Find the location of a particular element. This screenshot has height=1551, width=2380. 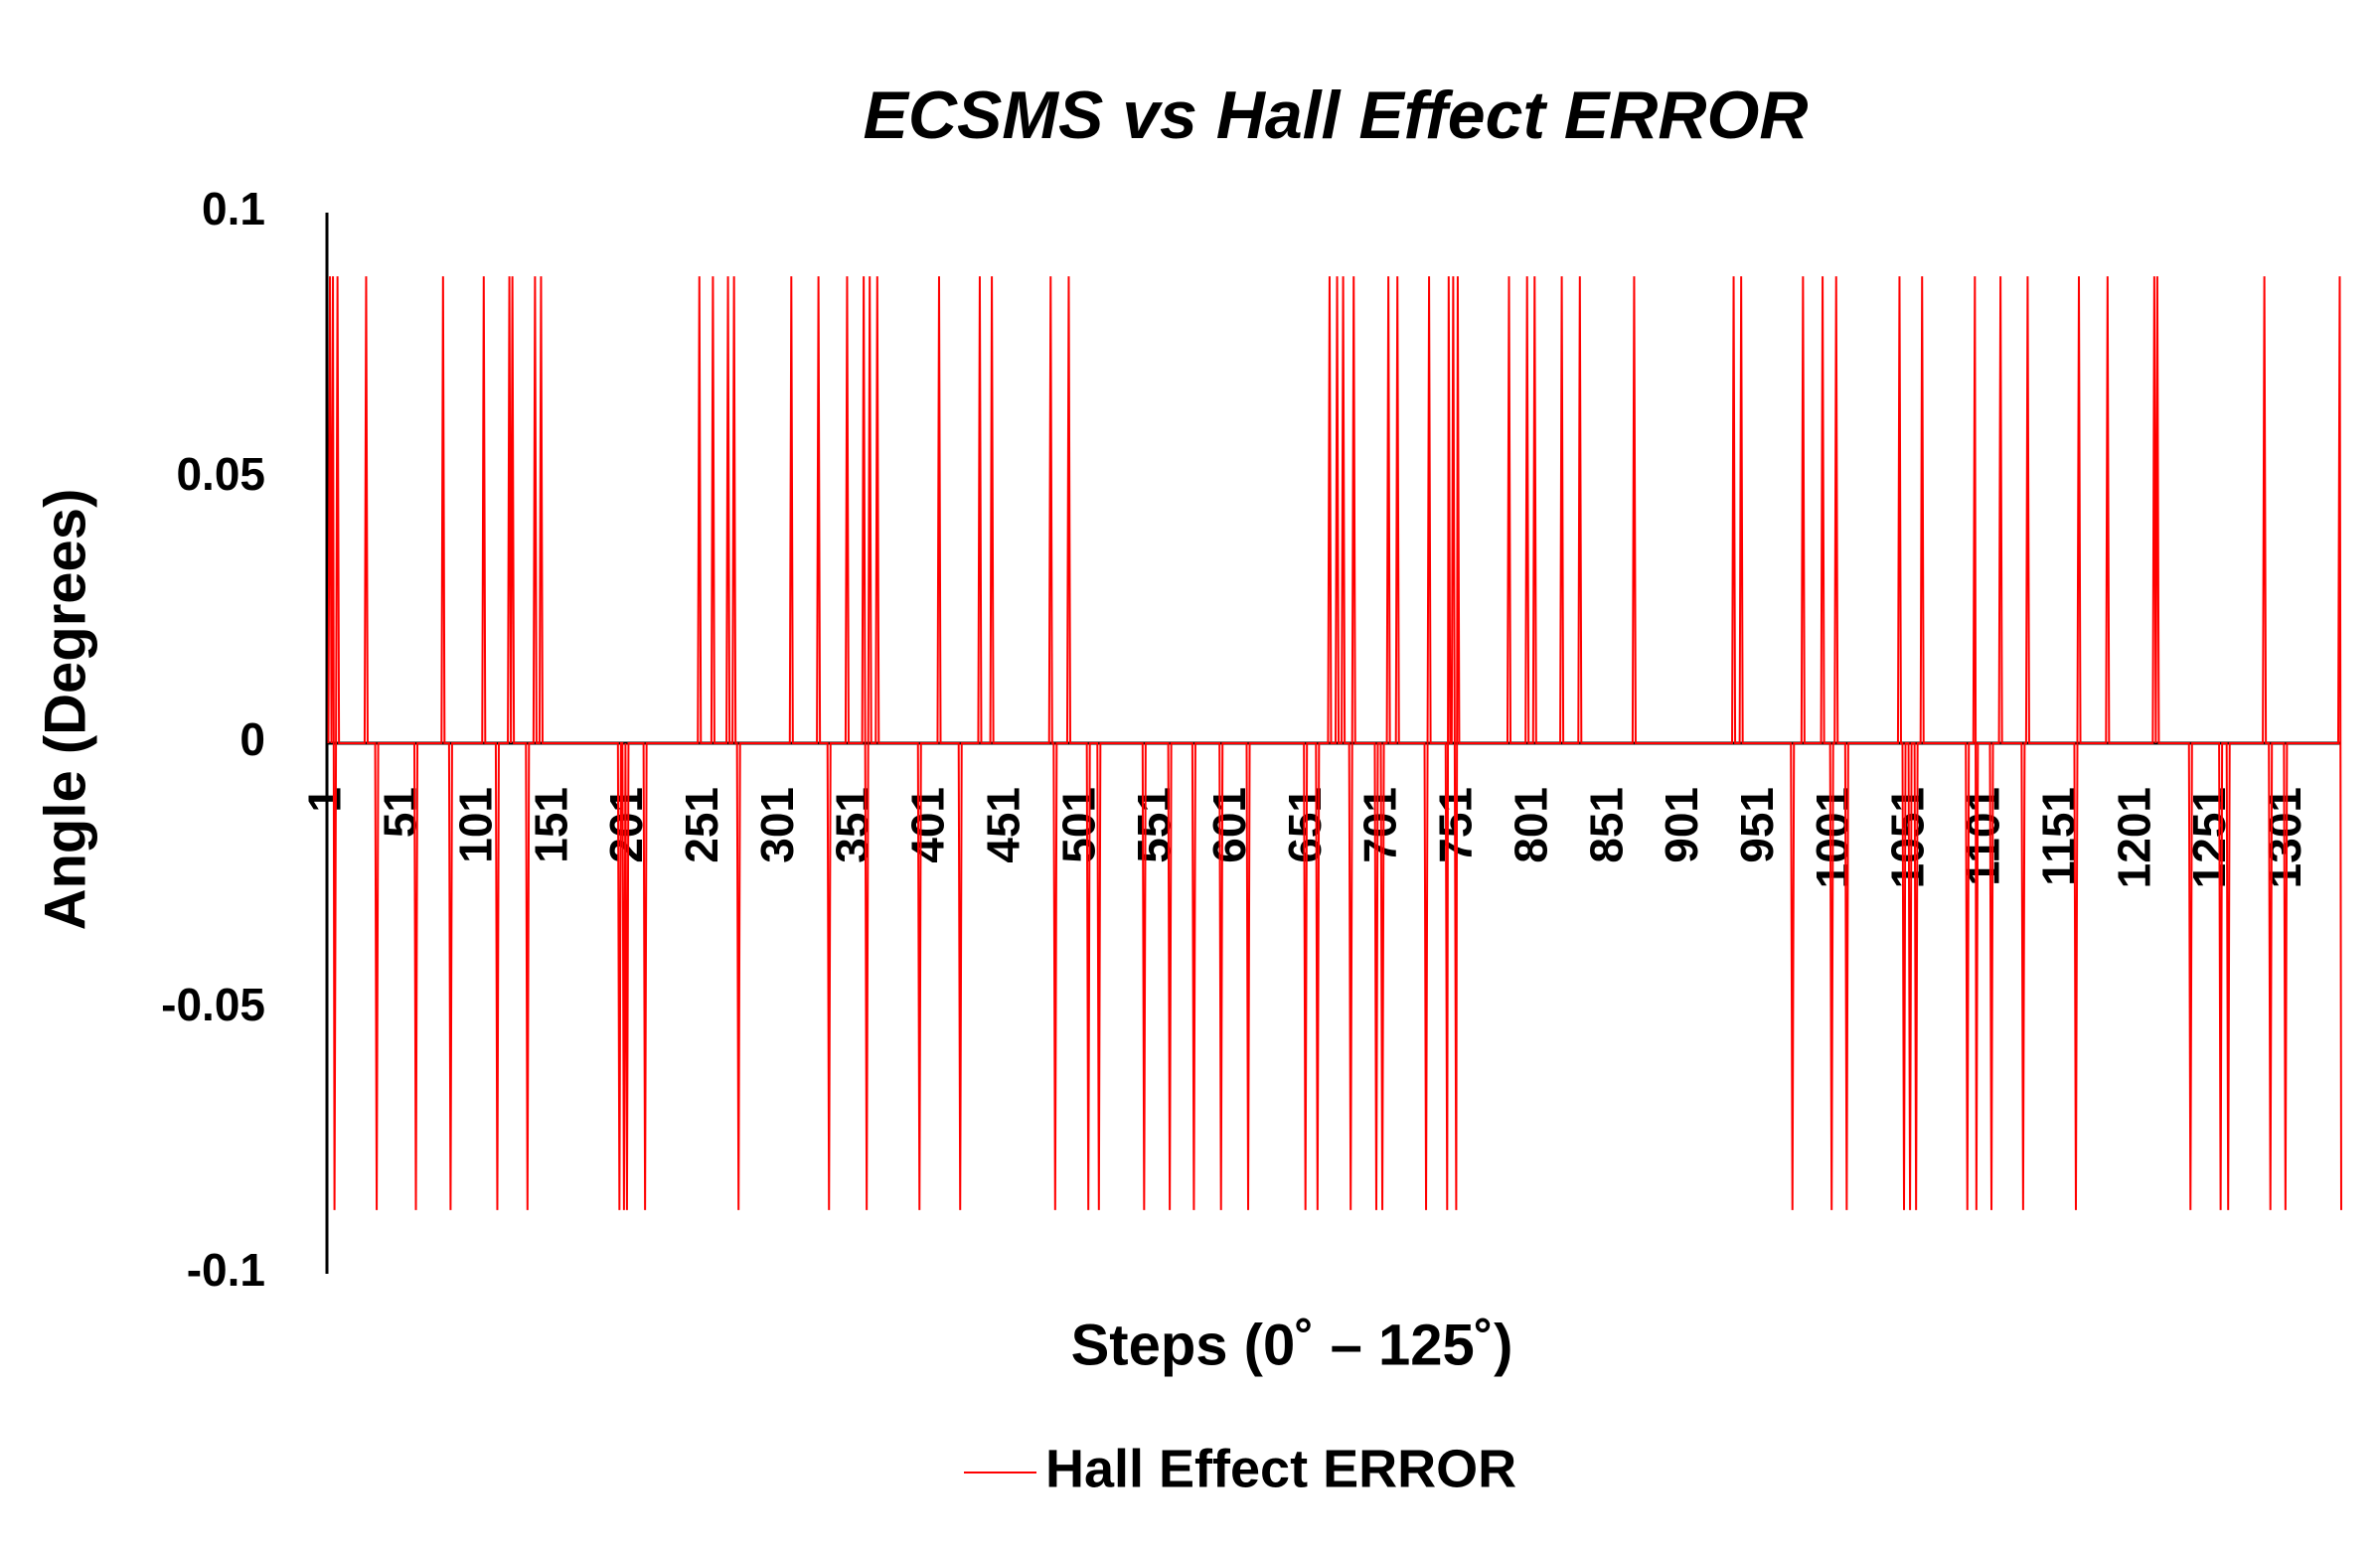

x-tick-label: 401 is located at coordinates (928, 825).